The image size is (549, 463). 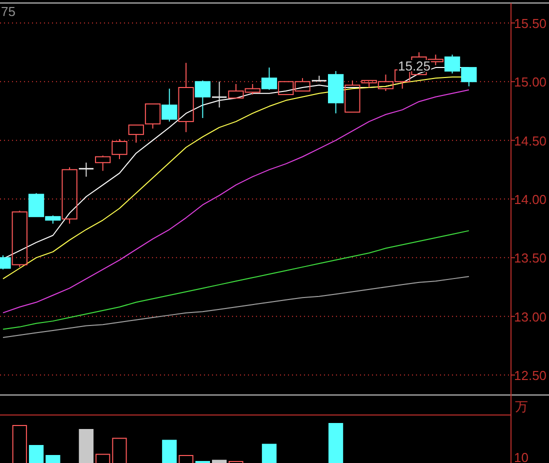 What do you see at coordinates (236, 307) in the screenshot?
I see `line-series` at bounding box center [236, 307].